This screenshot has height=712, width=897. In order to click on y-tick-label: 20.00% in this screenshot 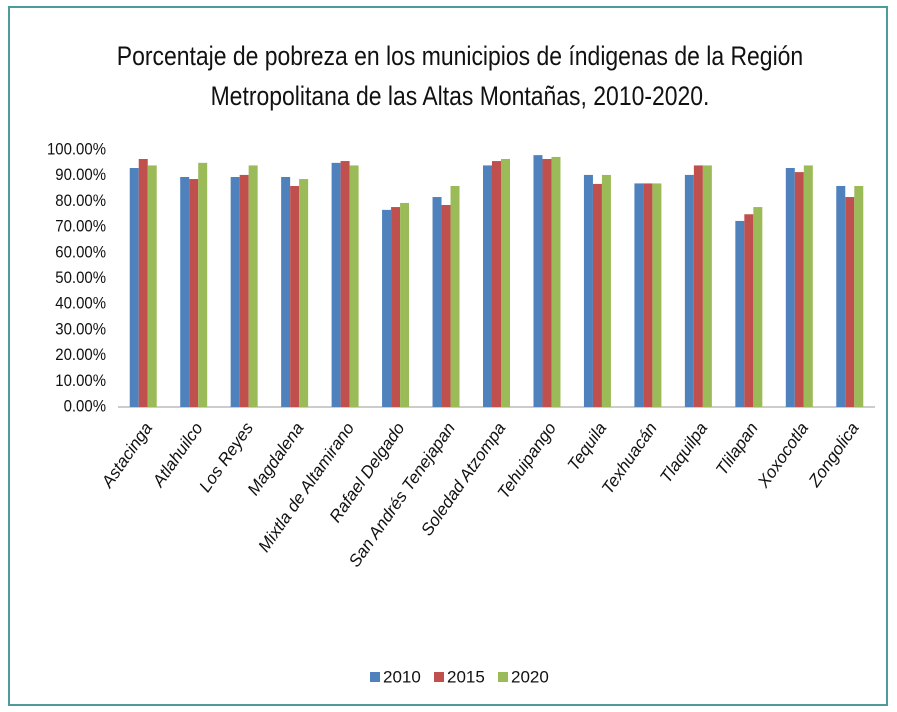, I will do `click(80, 355)`.